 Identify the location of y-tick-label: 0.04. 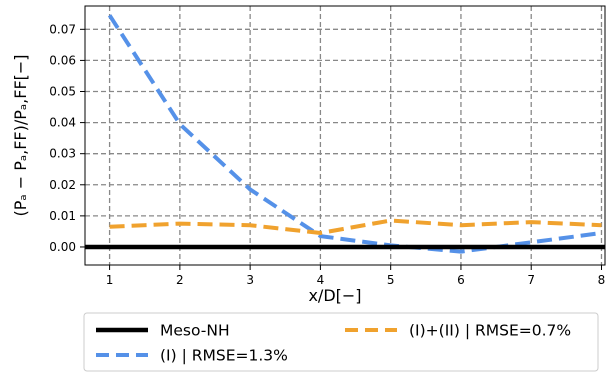
(62, 123).